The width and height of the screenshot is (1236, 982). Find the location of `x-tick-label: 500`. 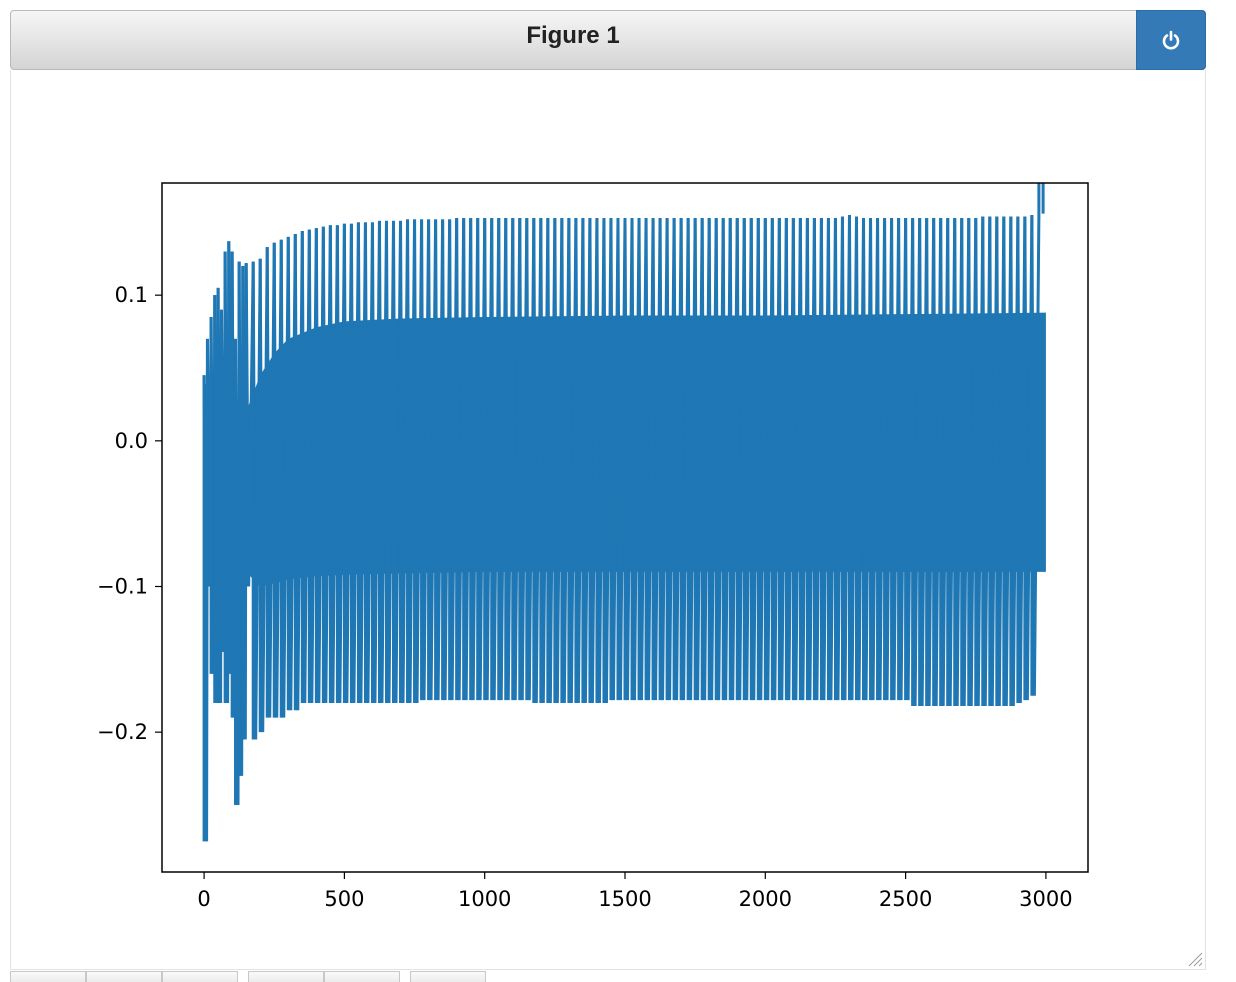

x-tick-label: 500 is located at coordinates (344, 899).